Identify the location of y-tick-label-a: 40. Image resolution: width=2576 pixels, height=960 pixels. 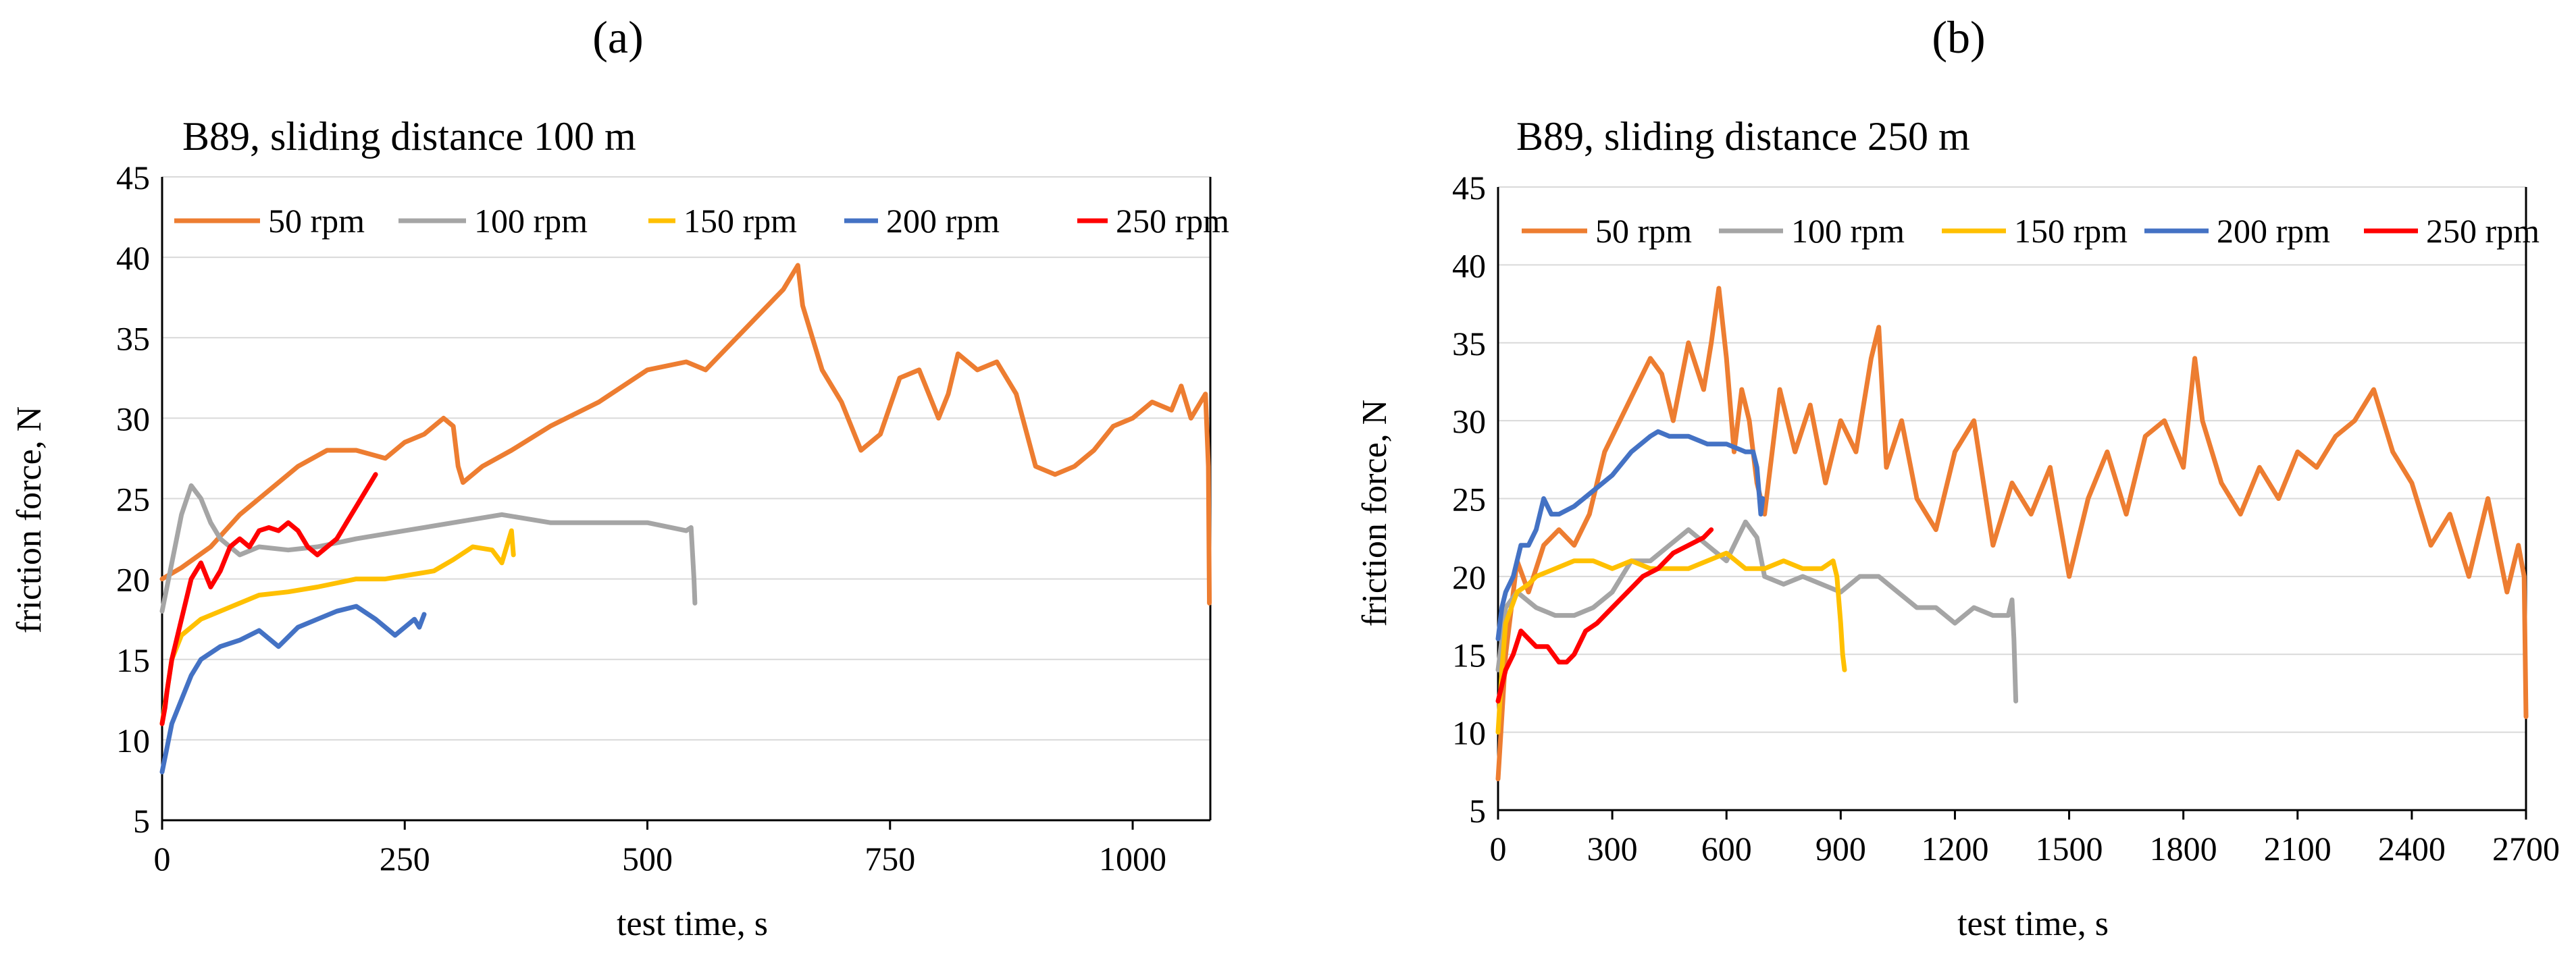
(133, 258).